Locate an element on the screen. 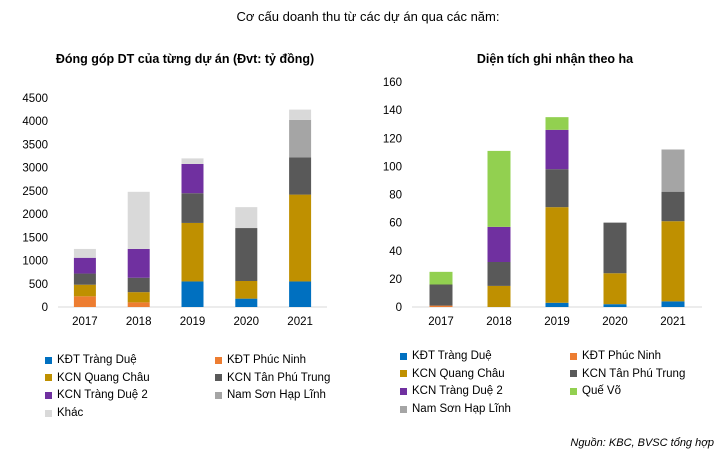 Image resolution: width=726 pixels, height=457 pixels. y-tick-label: 2500 is located at coordinates (35, 192).